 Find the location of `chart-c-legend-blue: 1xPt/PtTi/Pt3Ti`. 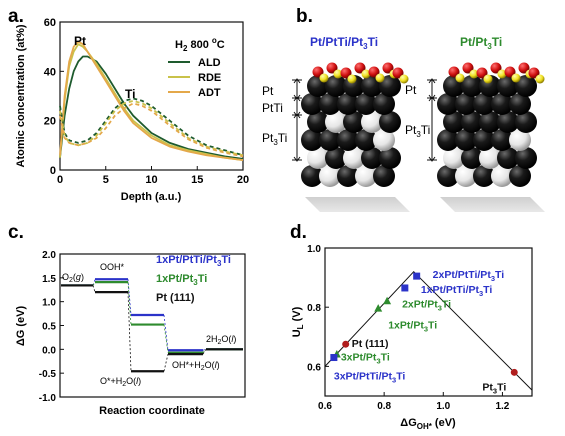

chart-c-legend-blue: 1xPt/PtTi/Pt3Ti is located at coordinates (193, 261).